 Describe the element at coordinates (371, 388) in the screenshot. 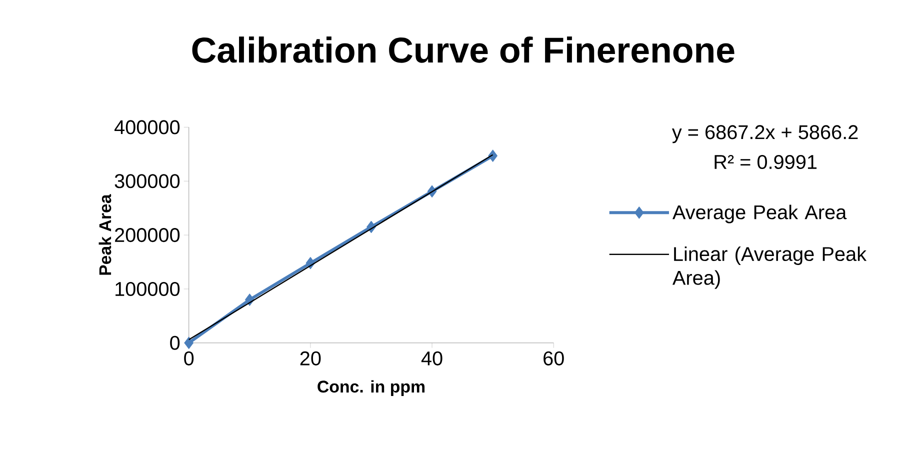

I see `x-axis-title: Conc. in ppm` at that location.